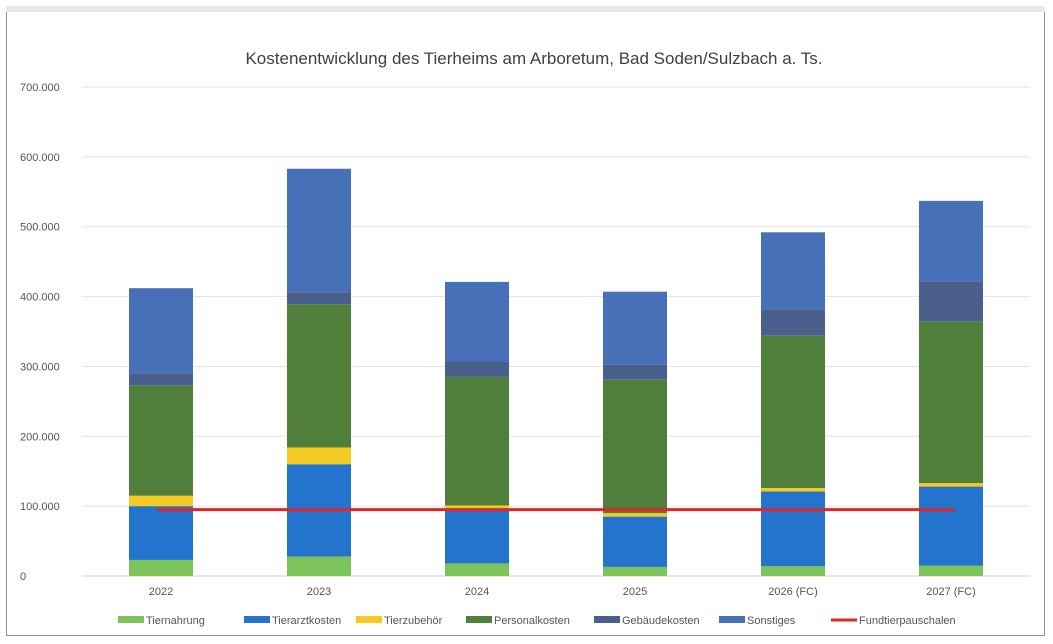 The width and height of the screenshot is (1053, 644). What do you see at coordinates (40, 88) in the screenshot?
I see `y-tick-label: 700.000` at bounding box center [40, 88].